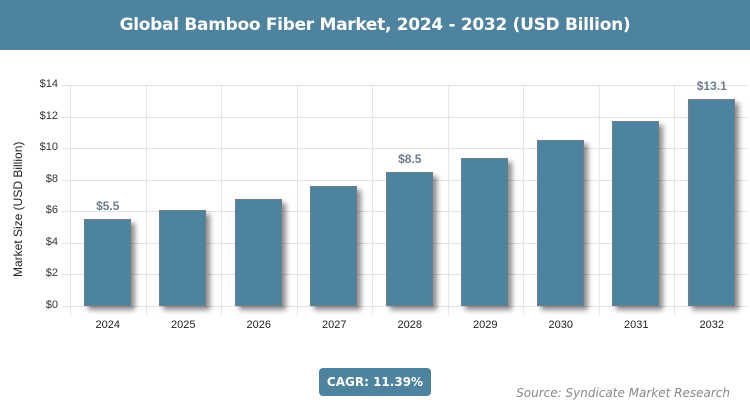  Describe the element at coordinates (560, 223) in the screenshot. I see `bar-2030` at that location.